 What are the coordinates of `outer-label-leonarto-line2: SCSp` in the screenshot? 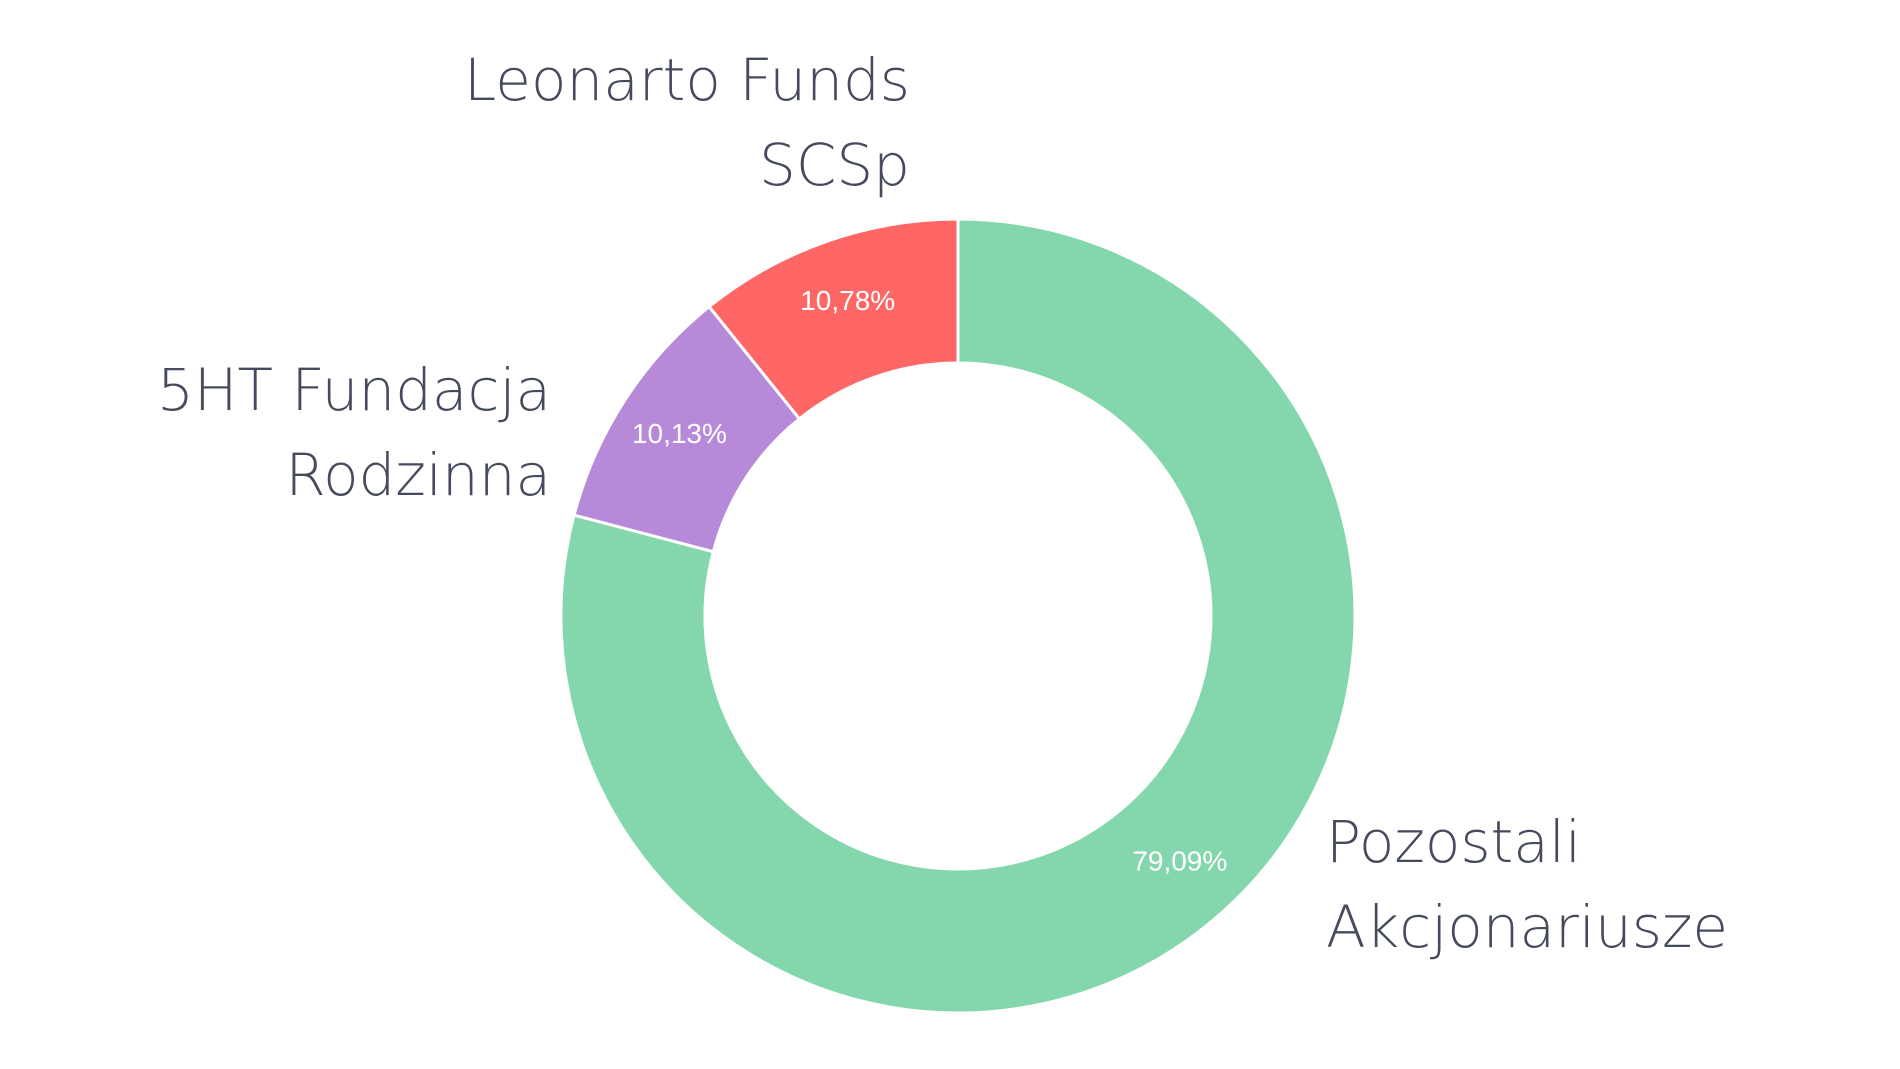 It's located at (834, 165).